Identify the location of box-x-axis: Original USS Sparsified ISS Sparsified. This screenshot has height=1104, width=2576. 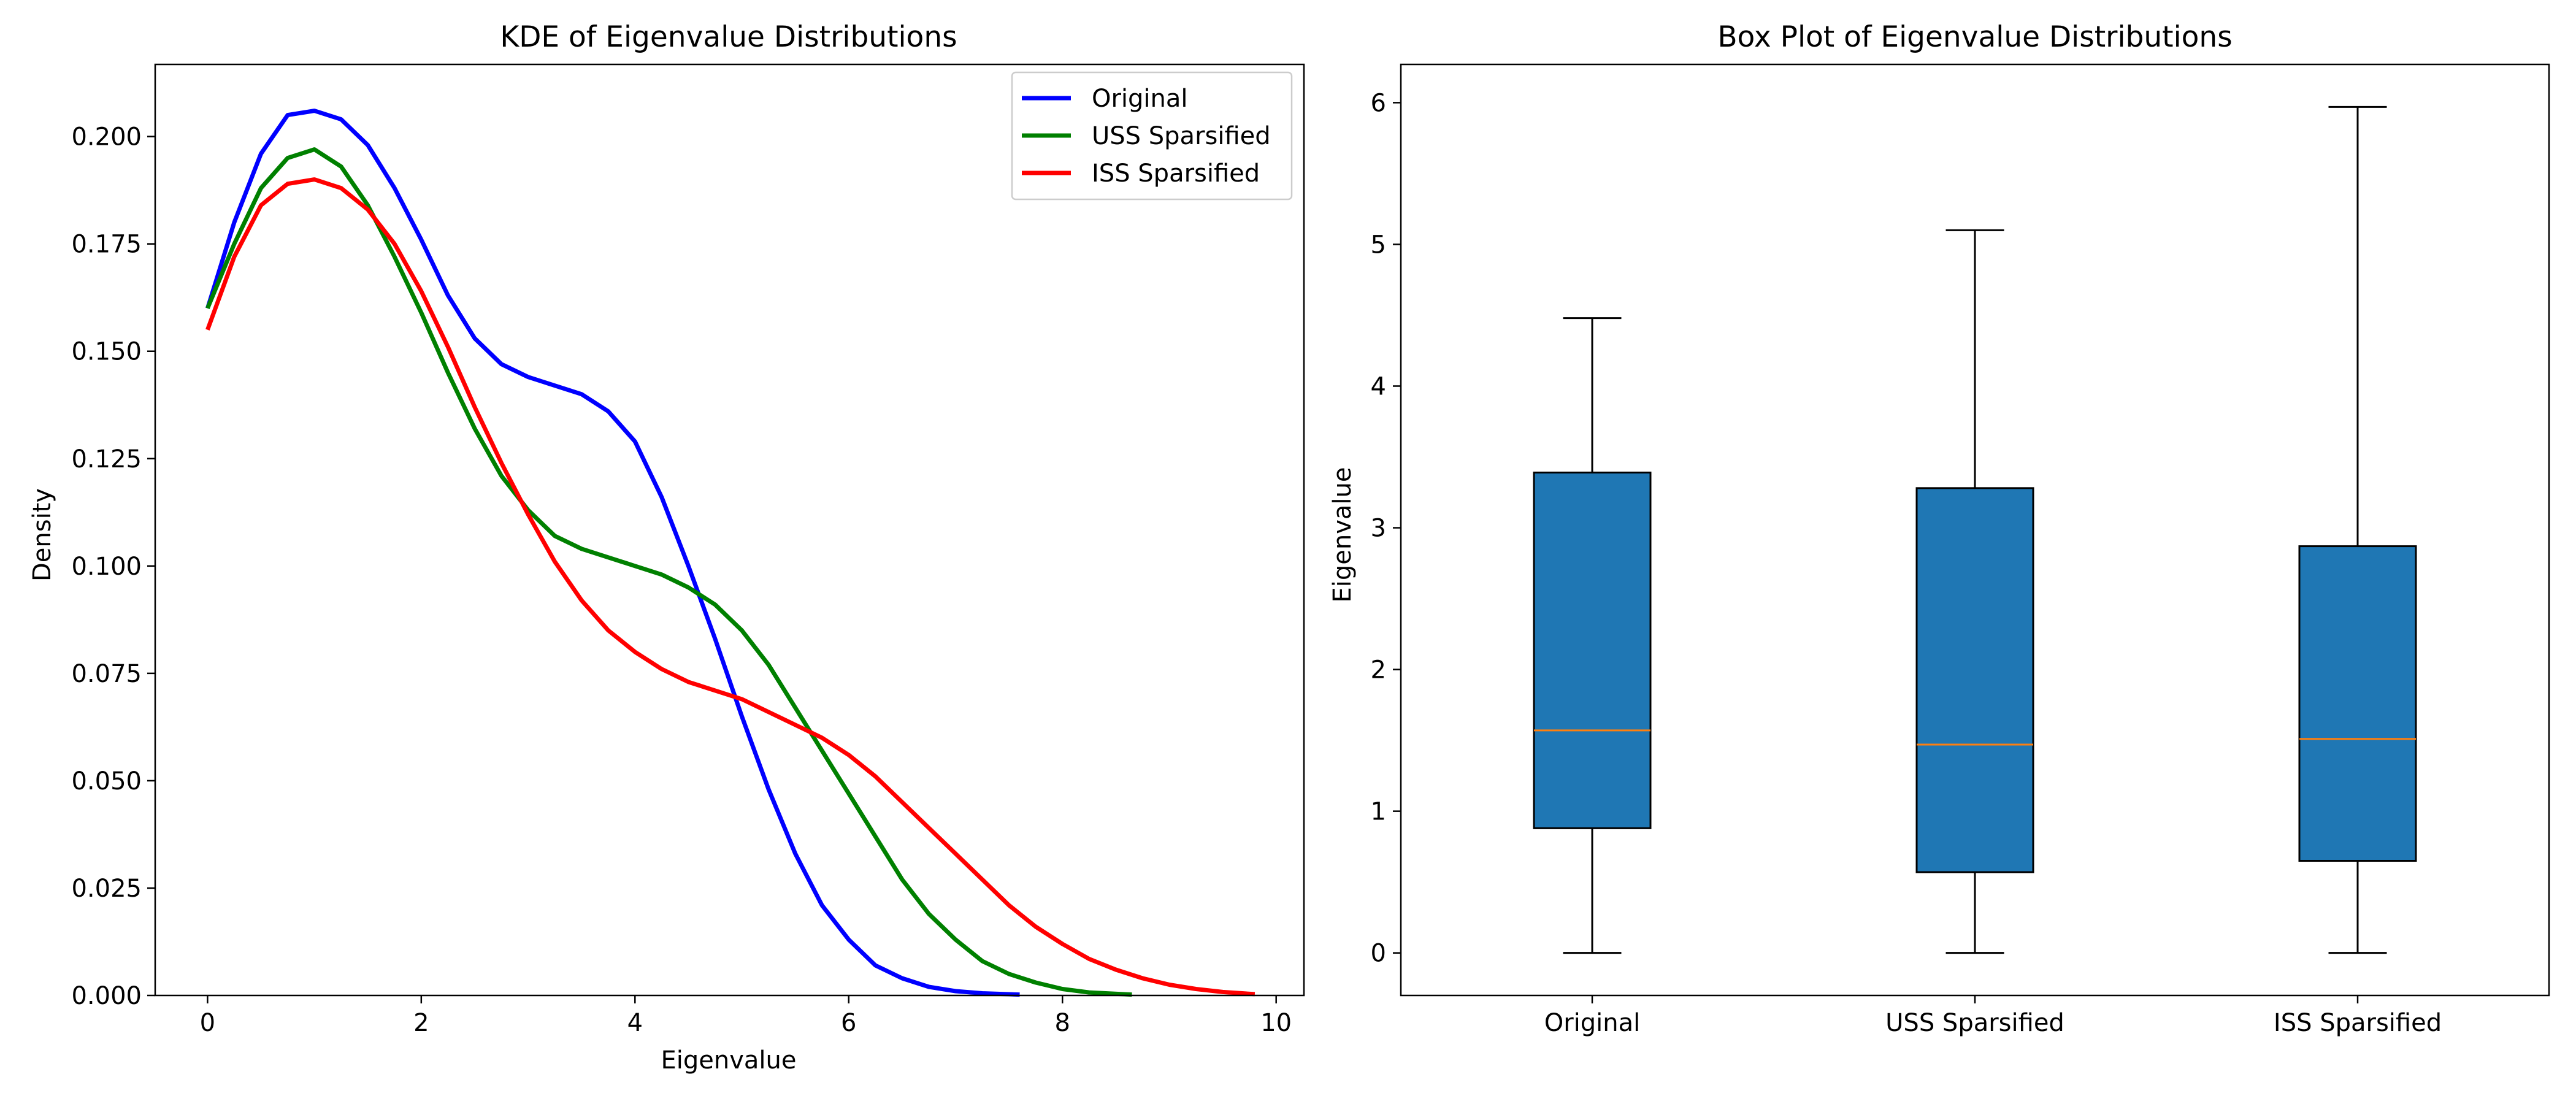
(1993, 1016).